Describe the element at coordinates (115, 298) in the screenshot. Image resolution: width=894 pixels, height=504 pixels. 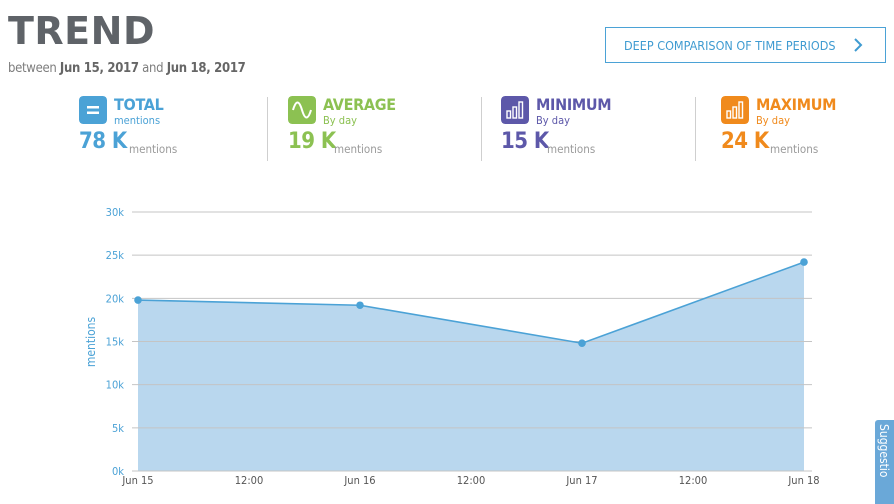
I see `y-tick-label: 20k` at that location.